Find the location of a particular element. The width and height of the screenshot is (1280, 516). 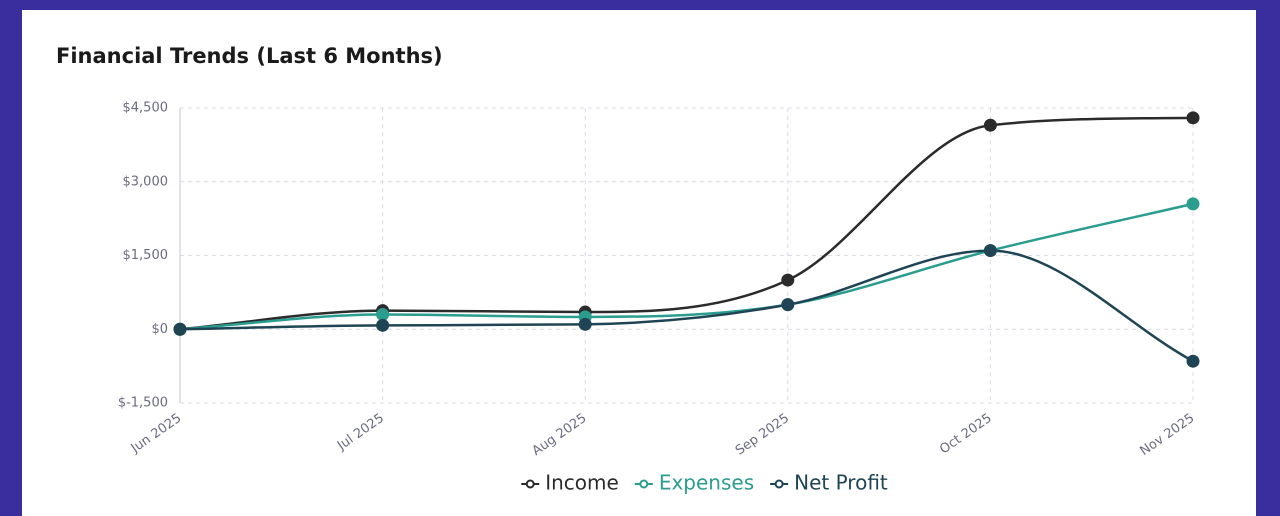

x-tick-label: Jul 2025 is located at coordinates (360, 432).